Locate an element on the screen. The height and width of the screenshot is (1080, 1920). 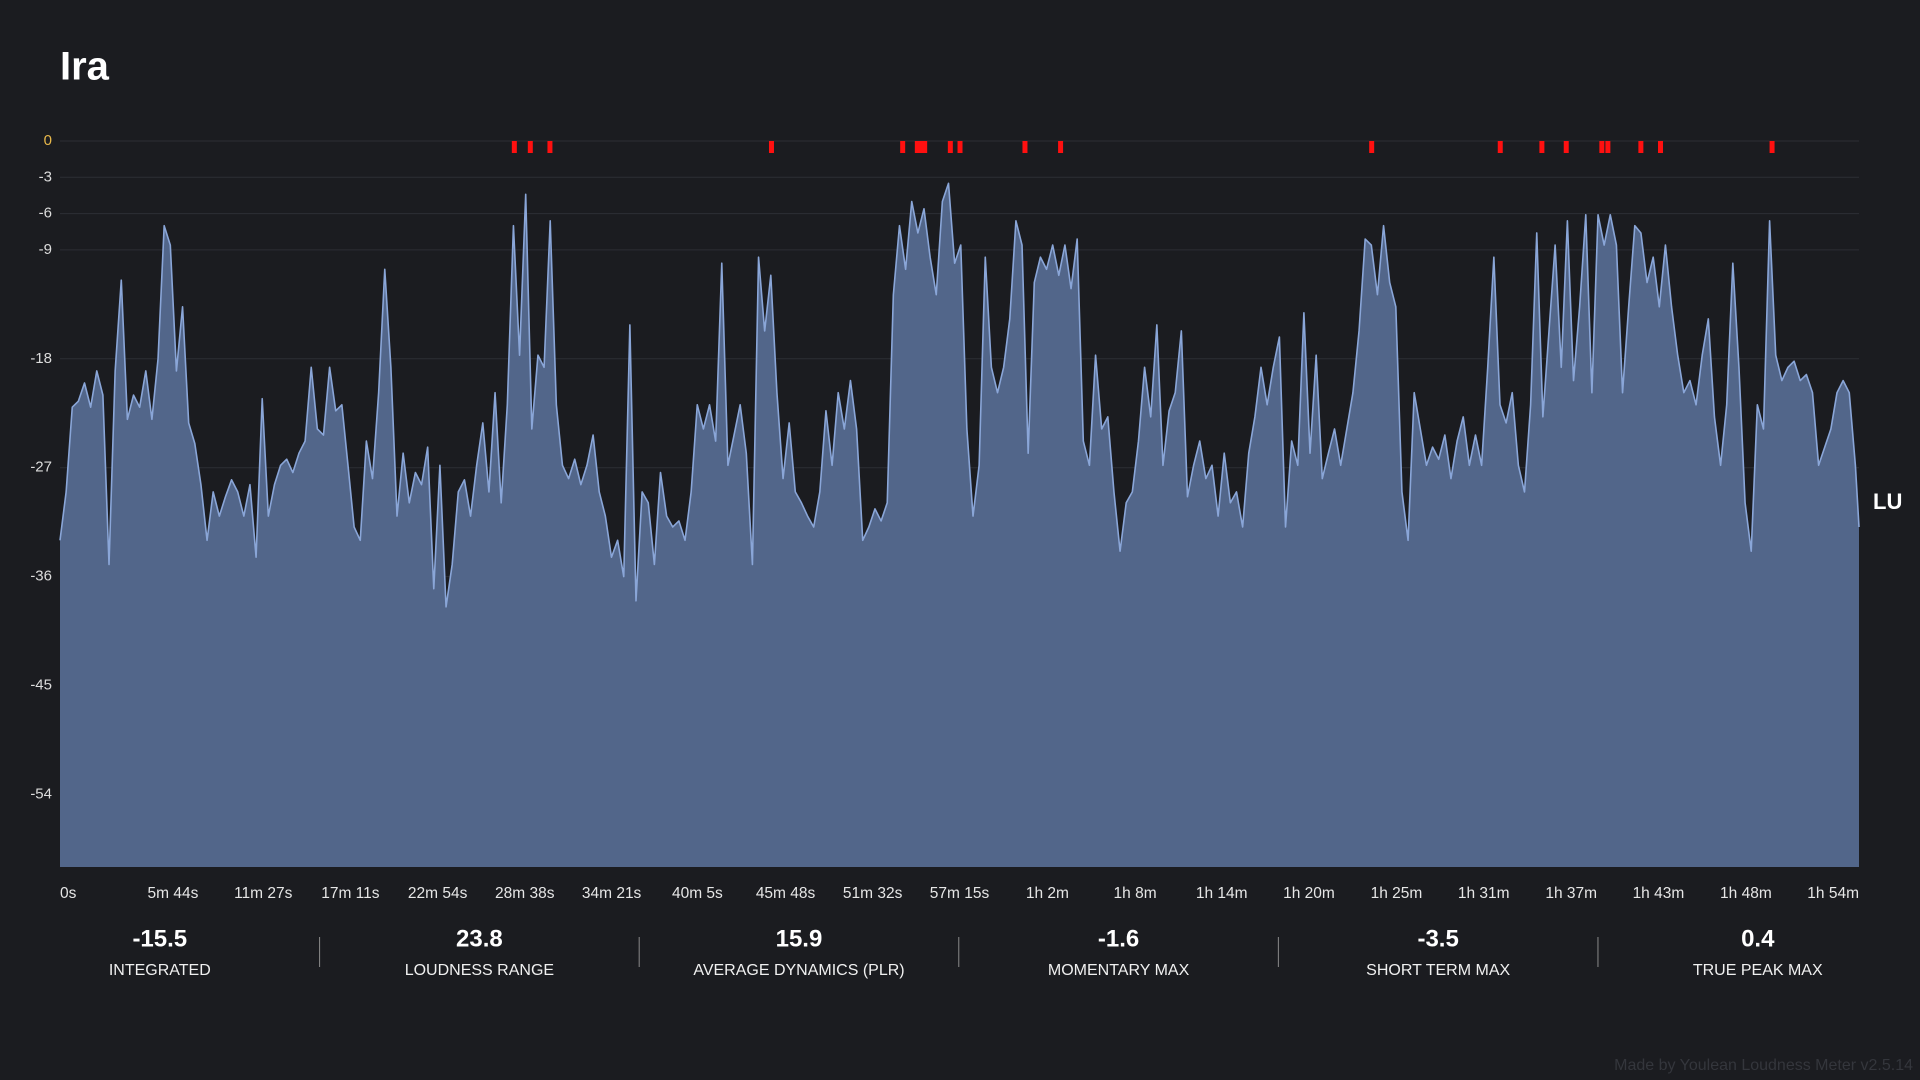
x-tick-label: 1h 54m is located at coordinates (1833, 893).